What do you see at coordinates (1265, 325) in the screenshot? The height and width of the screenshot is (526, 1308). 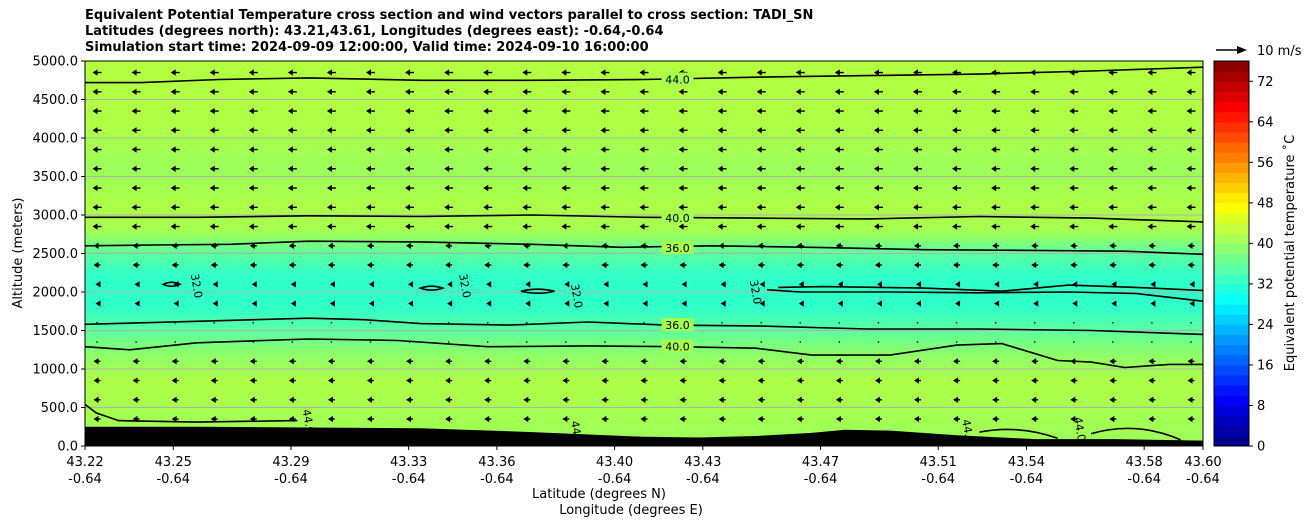 I see `colorbar-tick-label: 24` at bounding box center [1265, 325].